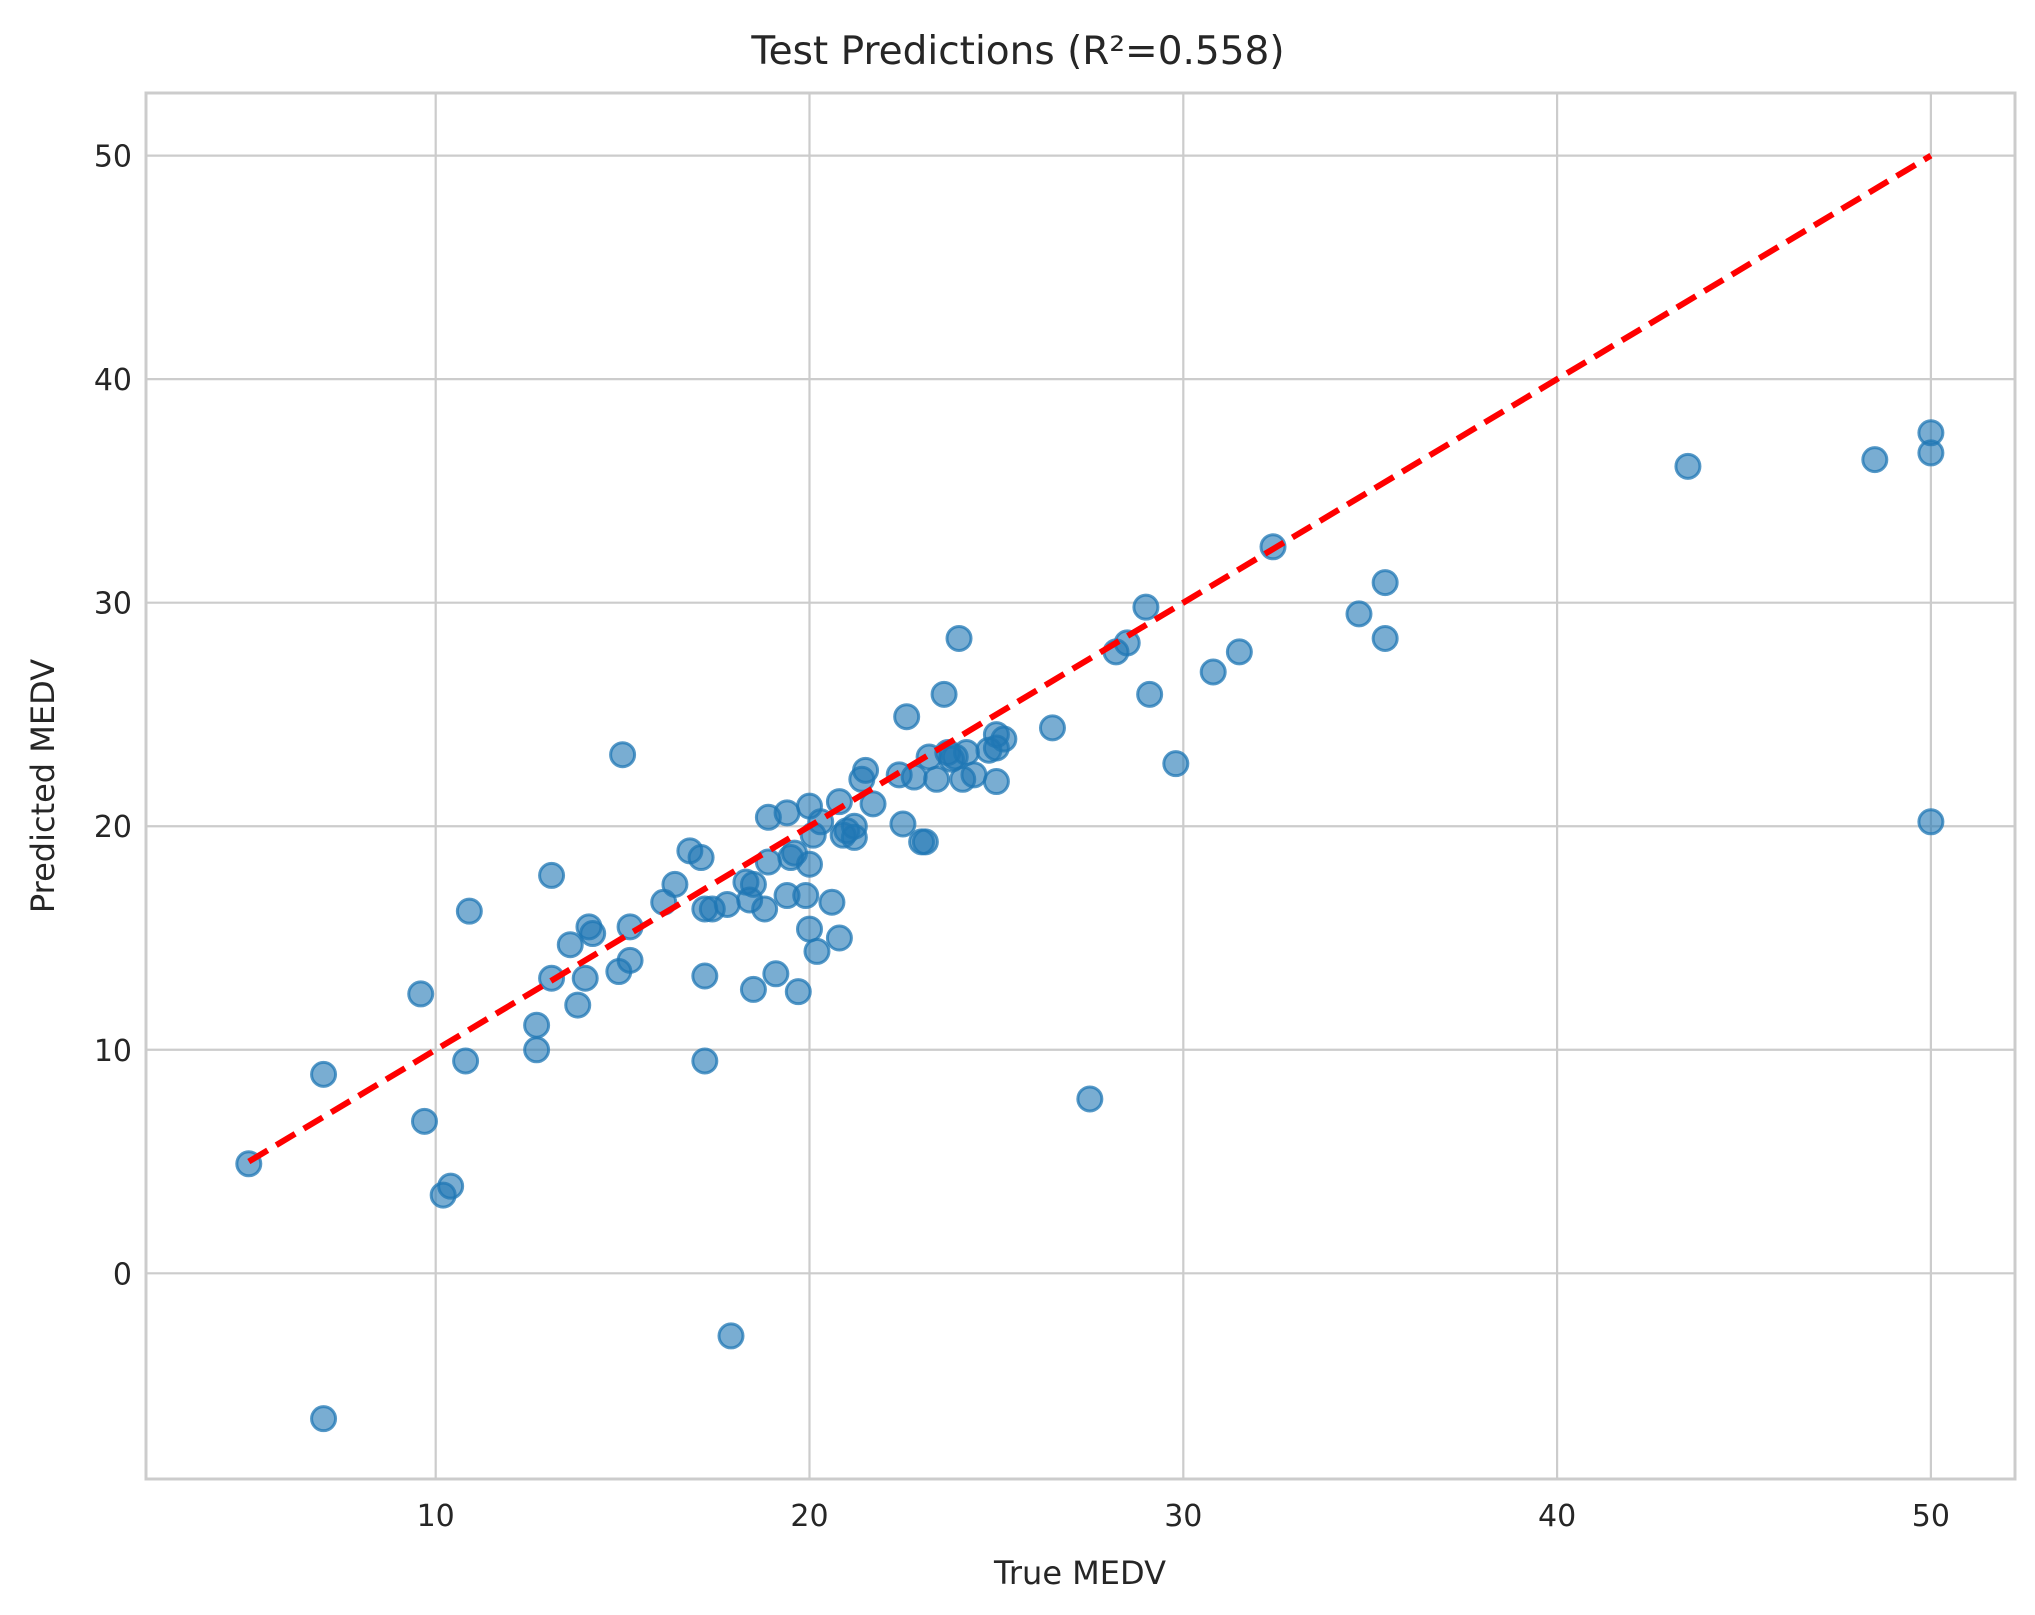 The width and height of the screenshot is (2035, 1615). Describe the element at coordinates (122, 1274) in the screenshot. I see `y-tick-label: 0` at that location.